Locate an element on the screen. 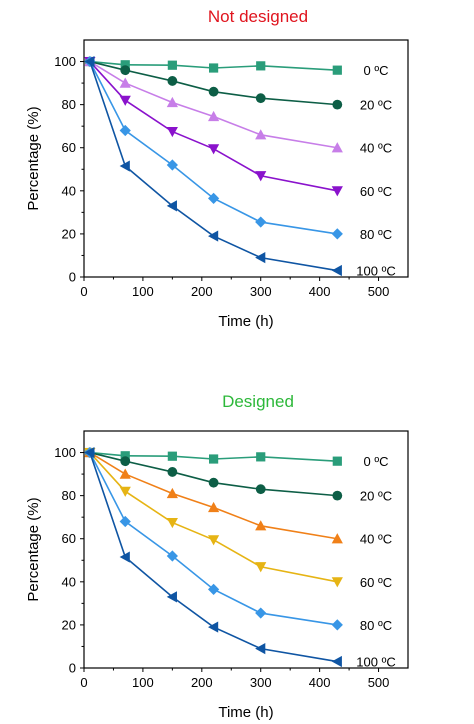 This screenshot has height=724, width=474. series-60-c is located at coordinates (213, 517).